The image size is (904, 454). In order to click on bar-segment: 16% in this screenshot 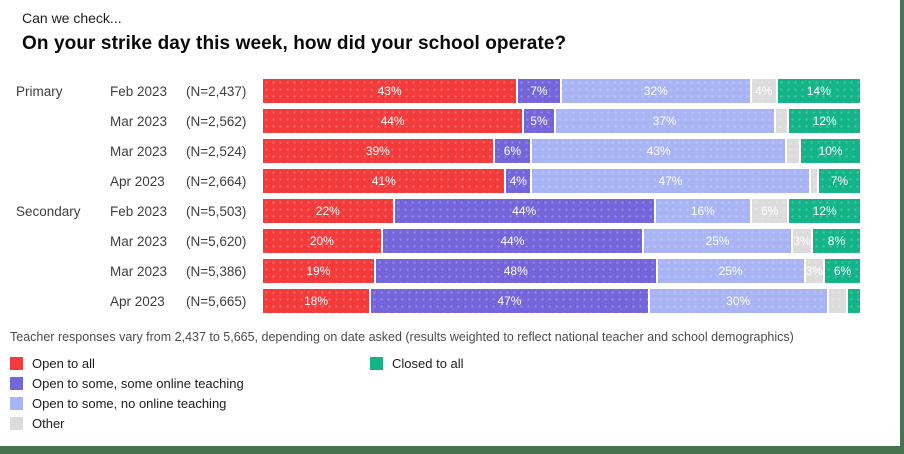, I will do `click(701, 211)`.